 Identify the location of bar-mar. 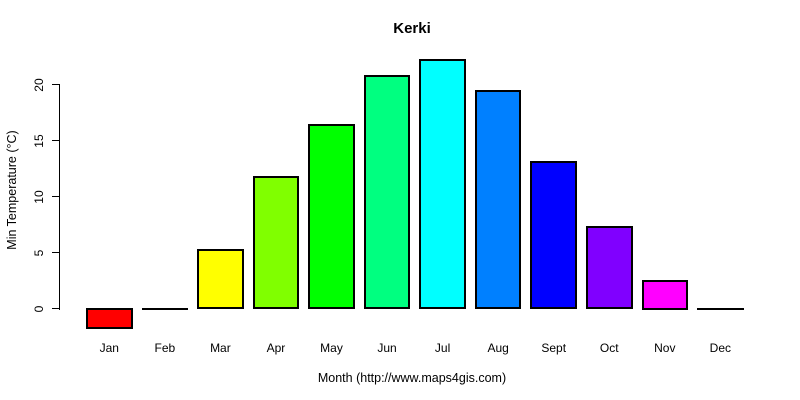
(220, 279).